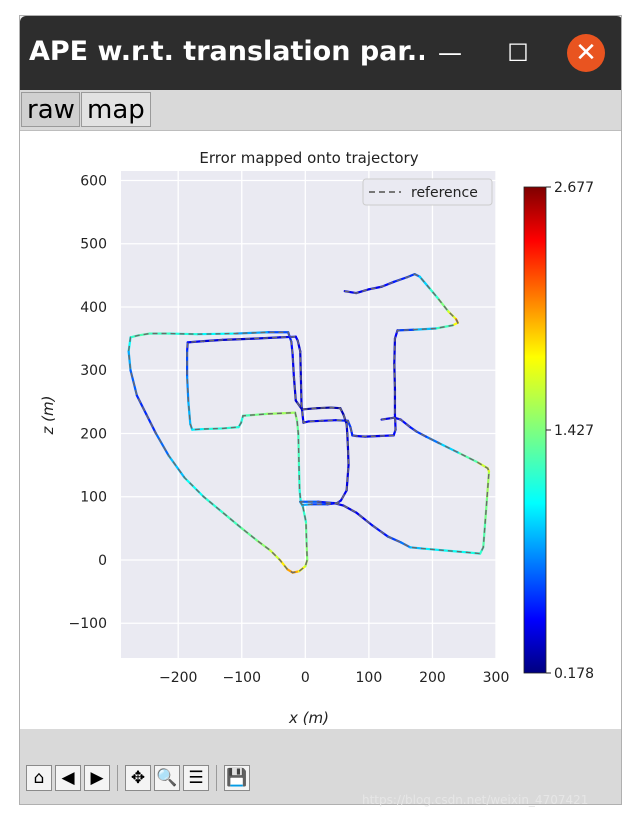  I want to click on legend-box, so click(427, 192).